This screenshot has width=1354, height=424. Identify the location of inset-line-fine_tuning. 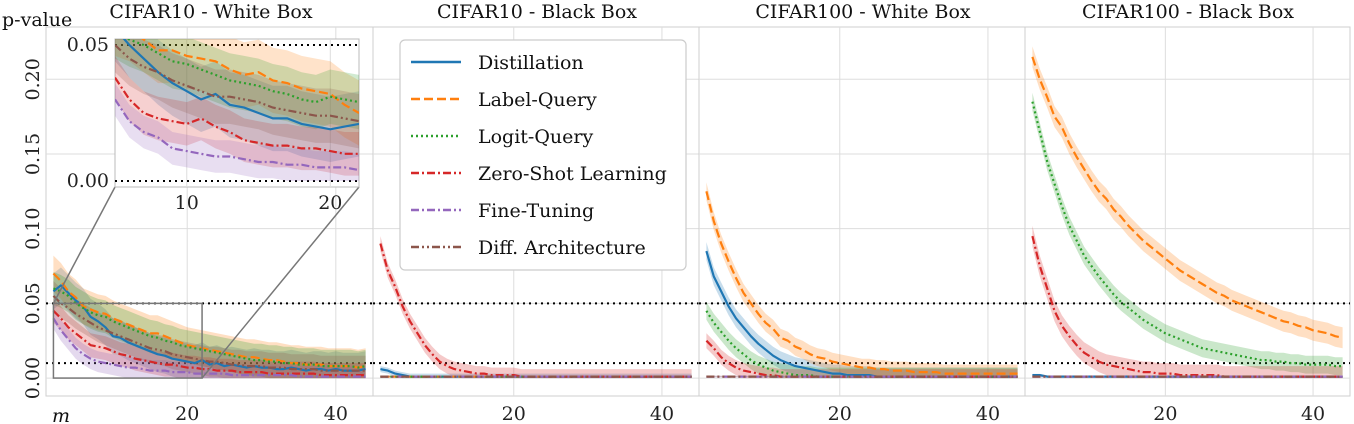
(237, 135).